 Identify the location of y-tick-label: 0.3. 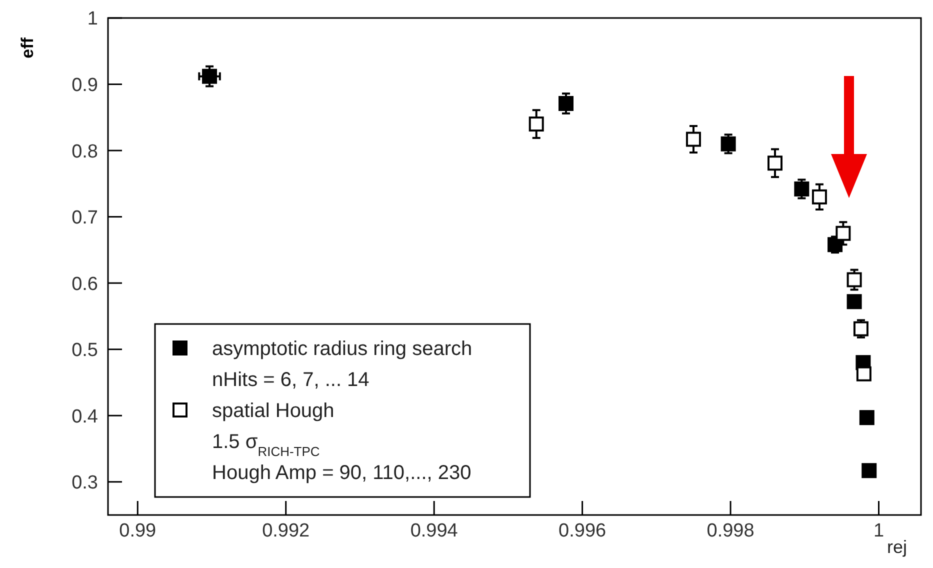
(85, 483).